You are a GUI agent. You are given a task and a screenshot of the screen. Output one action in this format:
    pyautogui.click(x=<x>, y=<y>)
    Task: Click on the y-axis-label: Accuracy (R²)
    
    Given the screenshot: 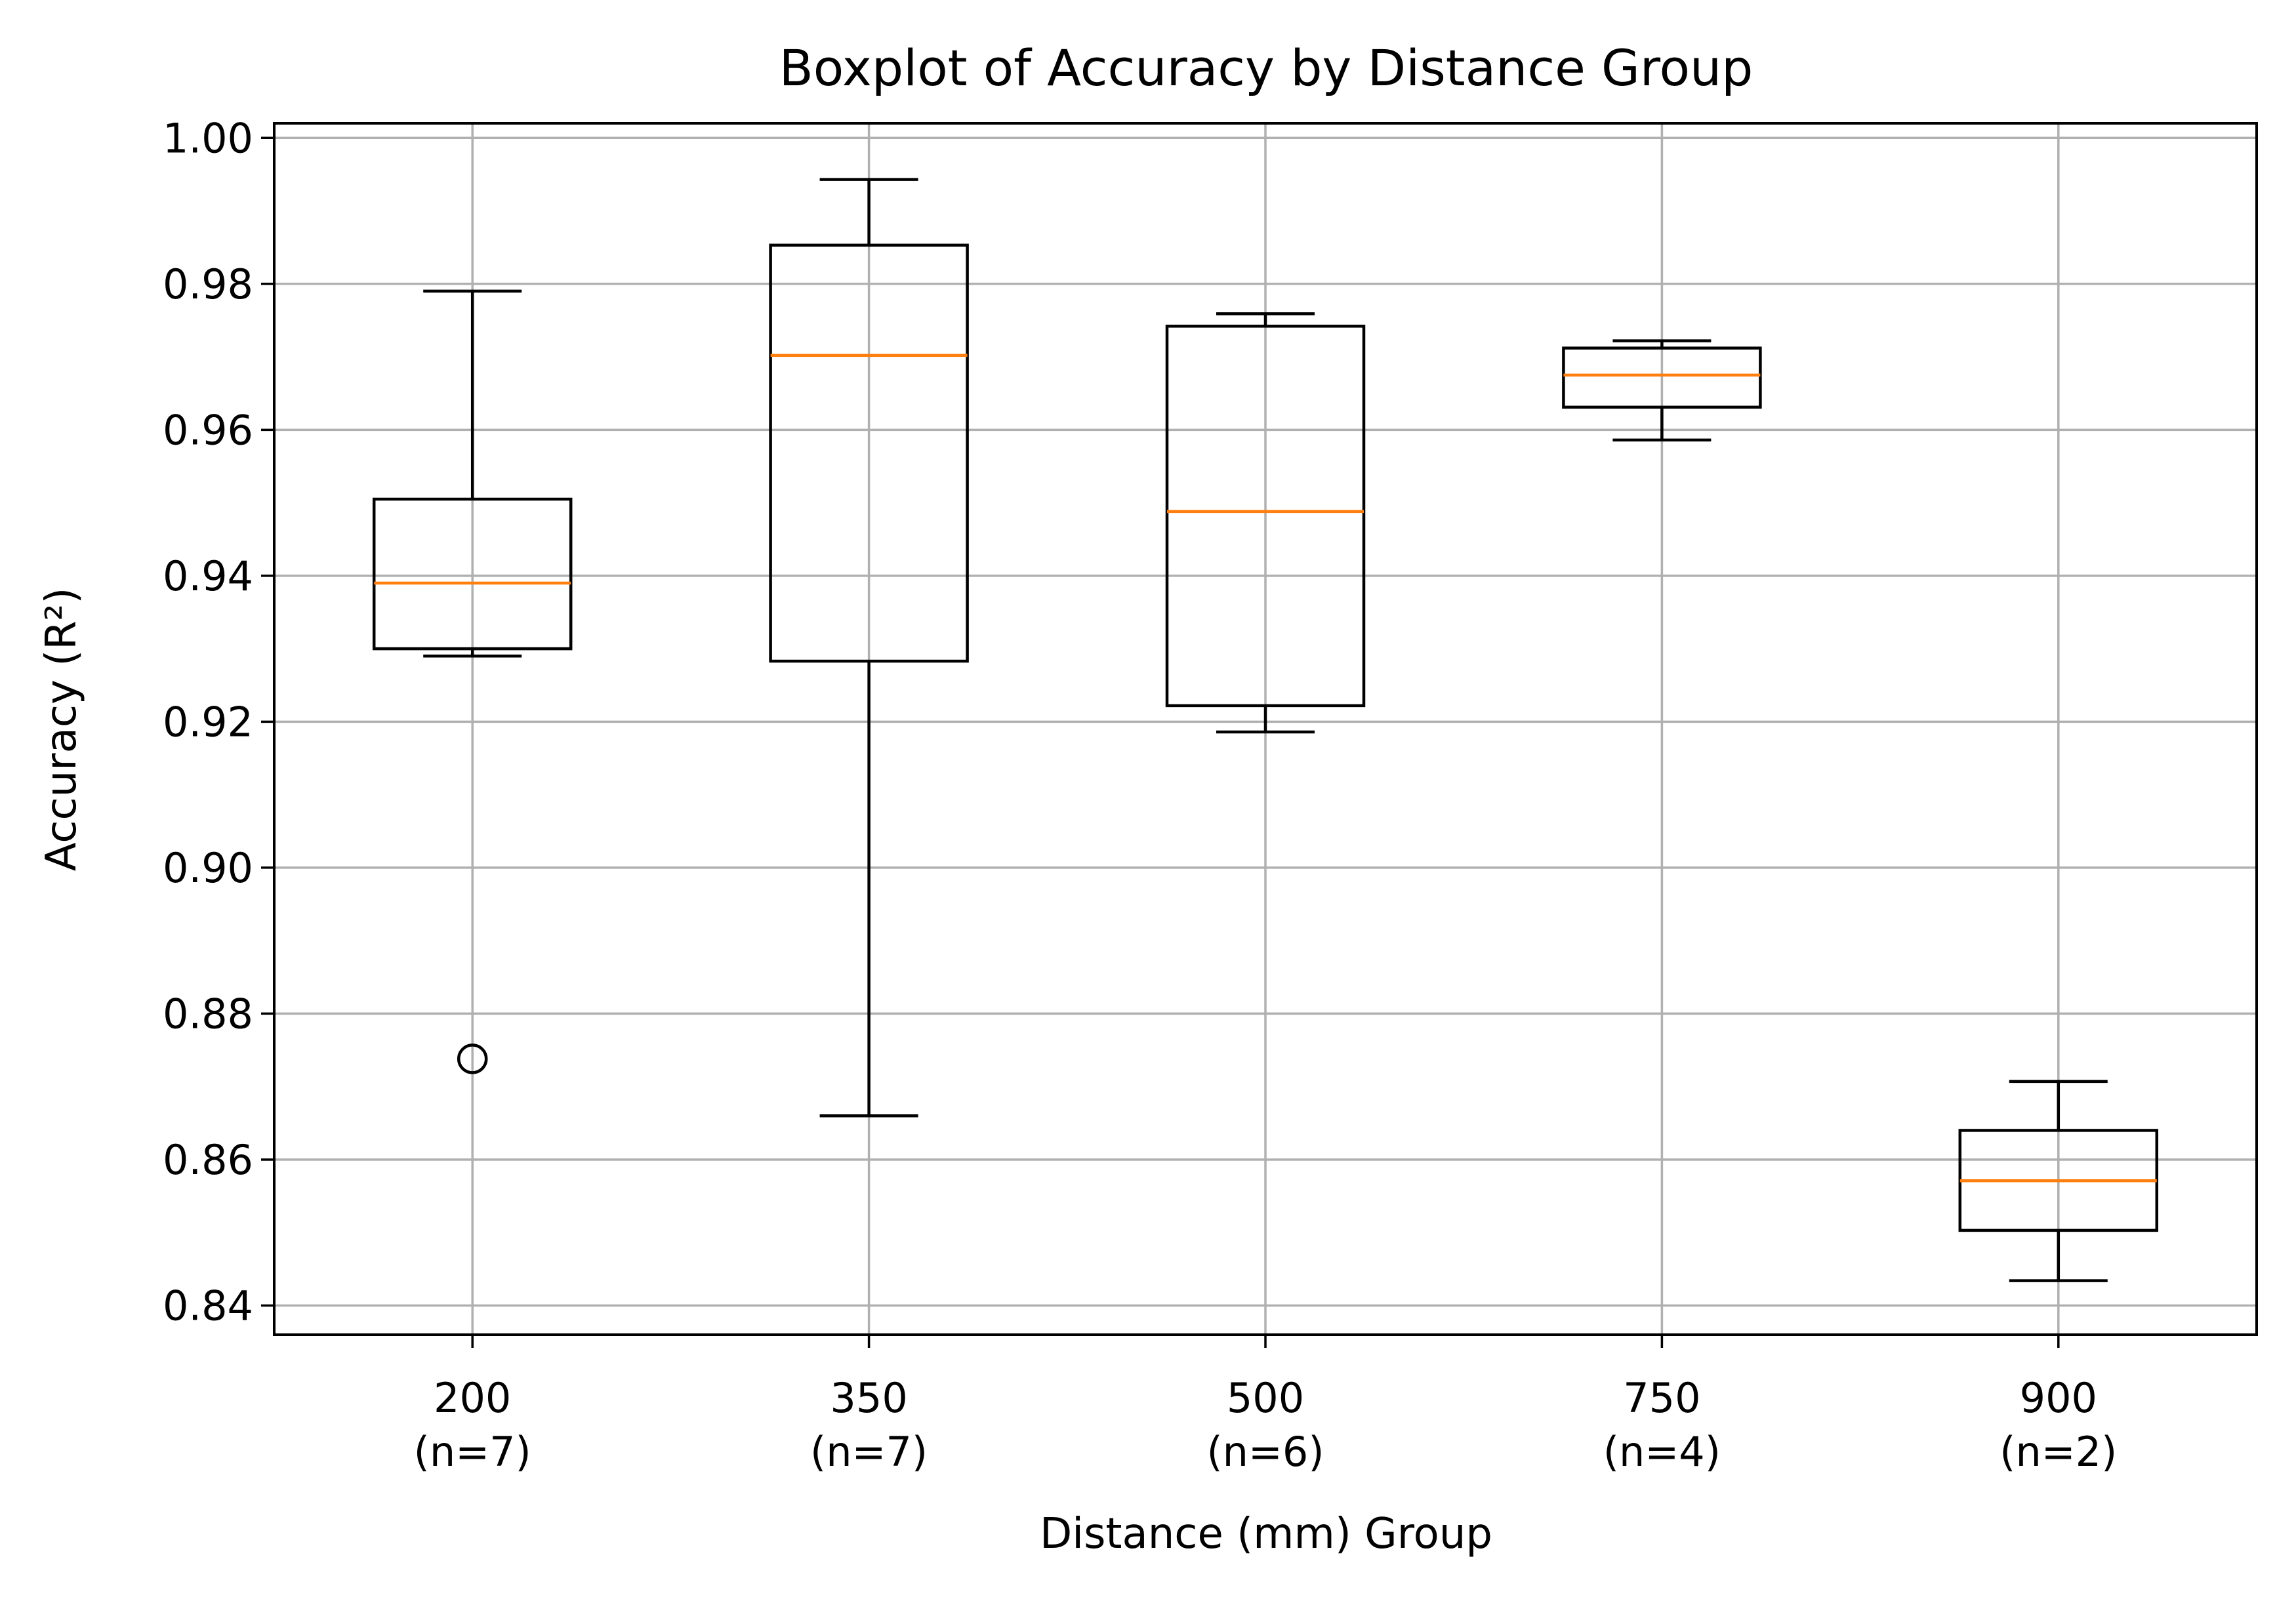 What is the action you would take?
    pyautogui.click(x=61, y=730)
    